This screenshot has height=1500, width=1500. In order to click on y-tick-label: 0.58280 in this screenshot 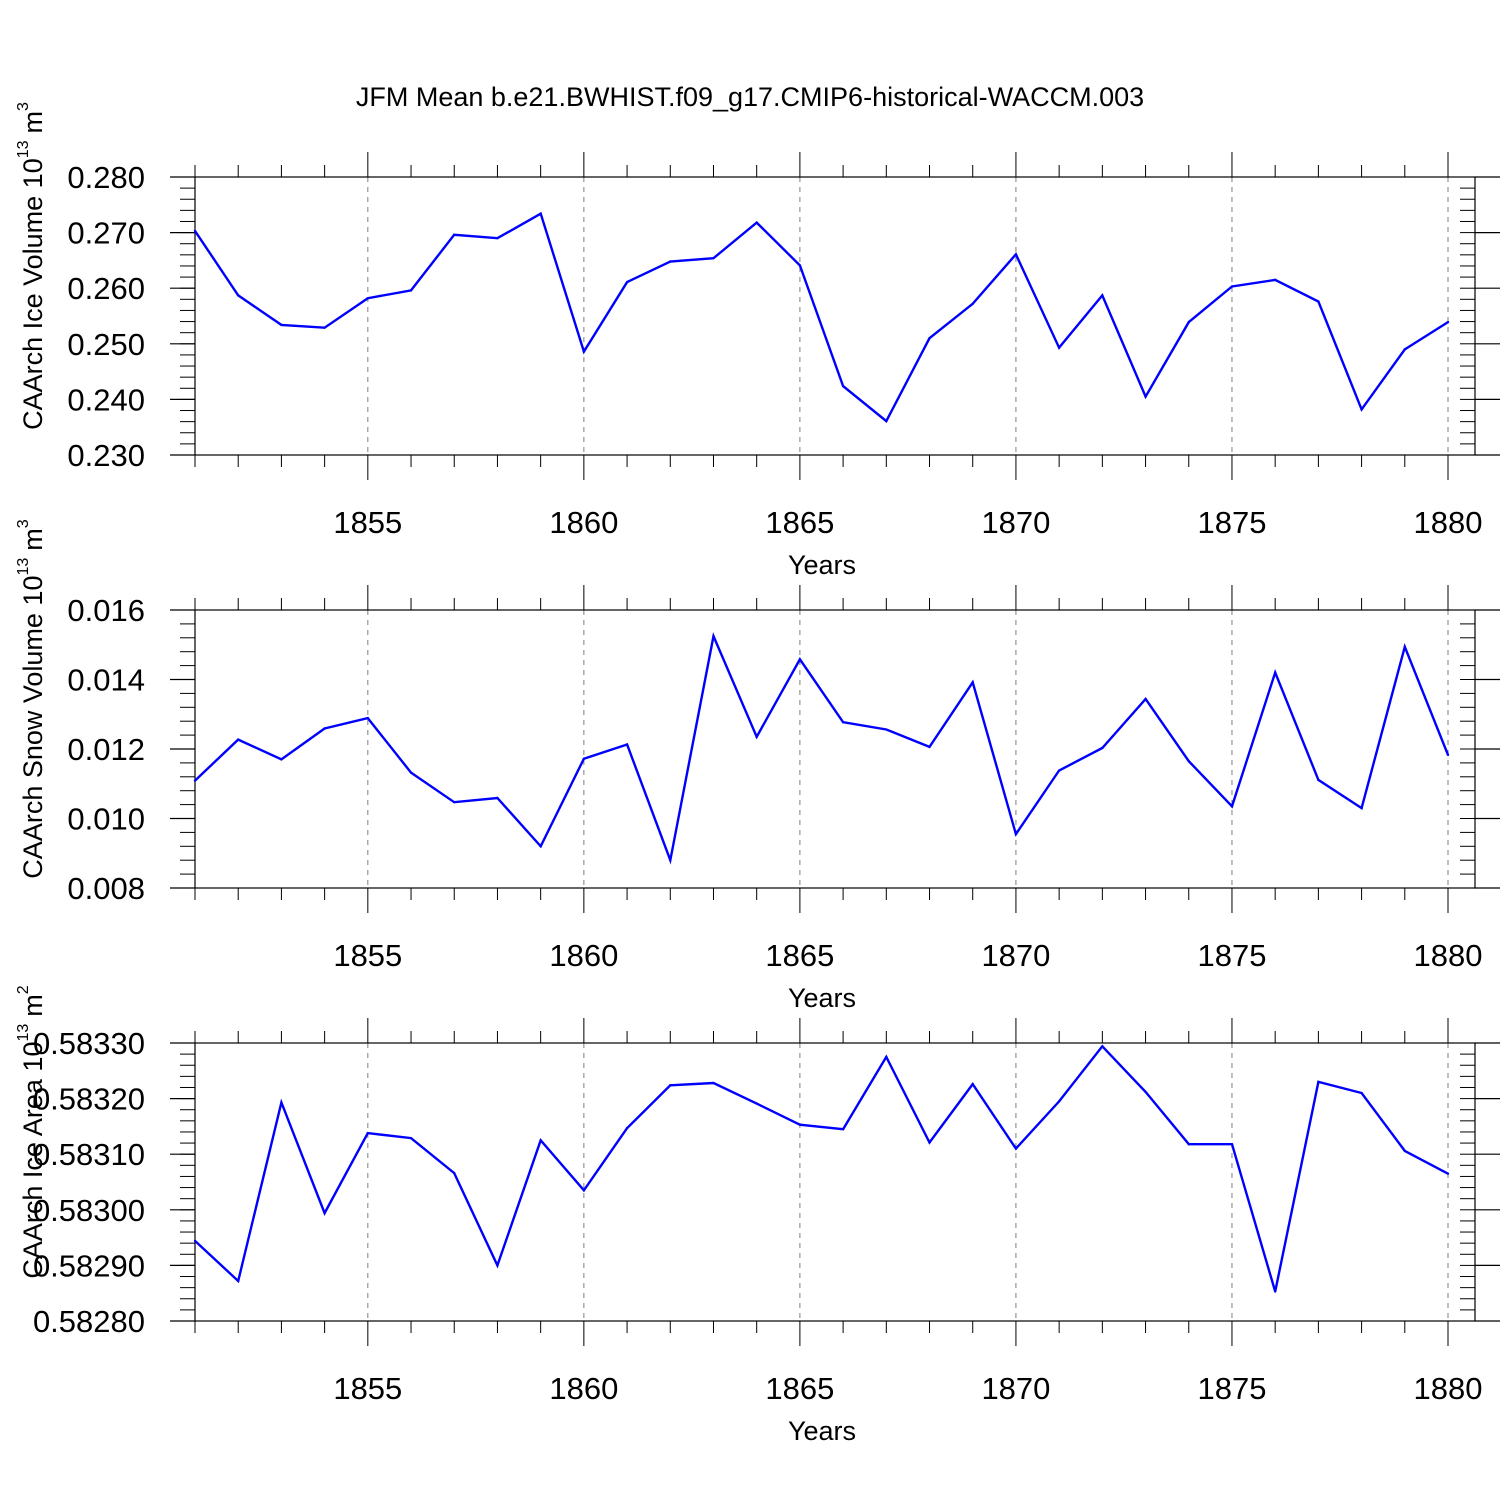, I will do `click(89, 1321)`.